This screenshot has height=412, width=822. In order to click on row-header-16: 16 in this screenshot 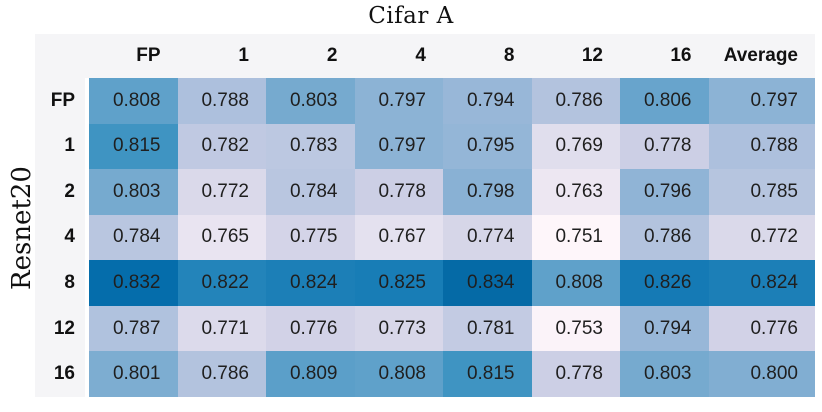, I will do `click(60, 374)`.